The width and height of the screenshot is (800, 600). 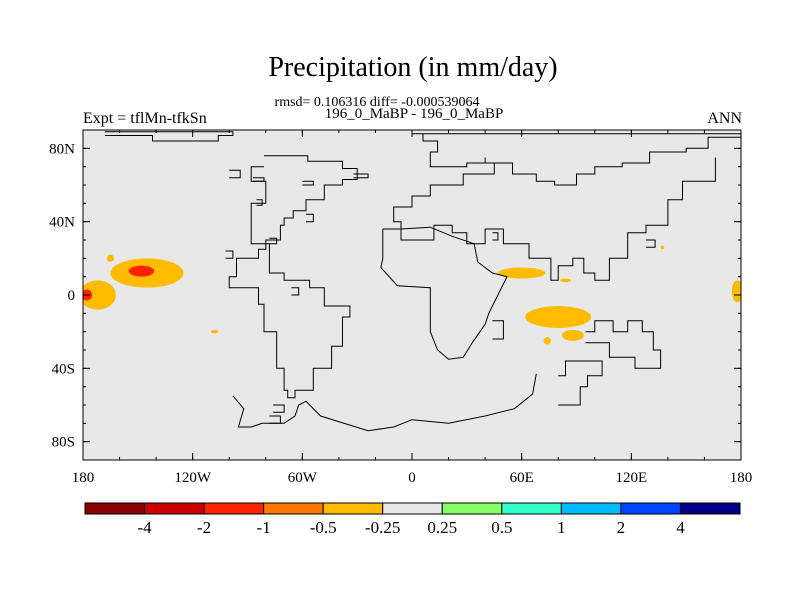 I want to click on colorbar-label: -0.25, so click(x=382, y=527).